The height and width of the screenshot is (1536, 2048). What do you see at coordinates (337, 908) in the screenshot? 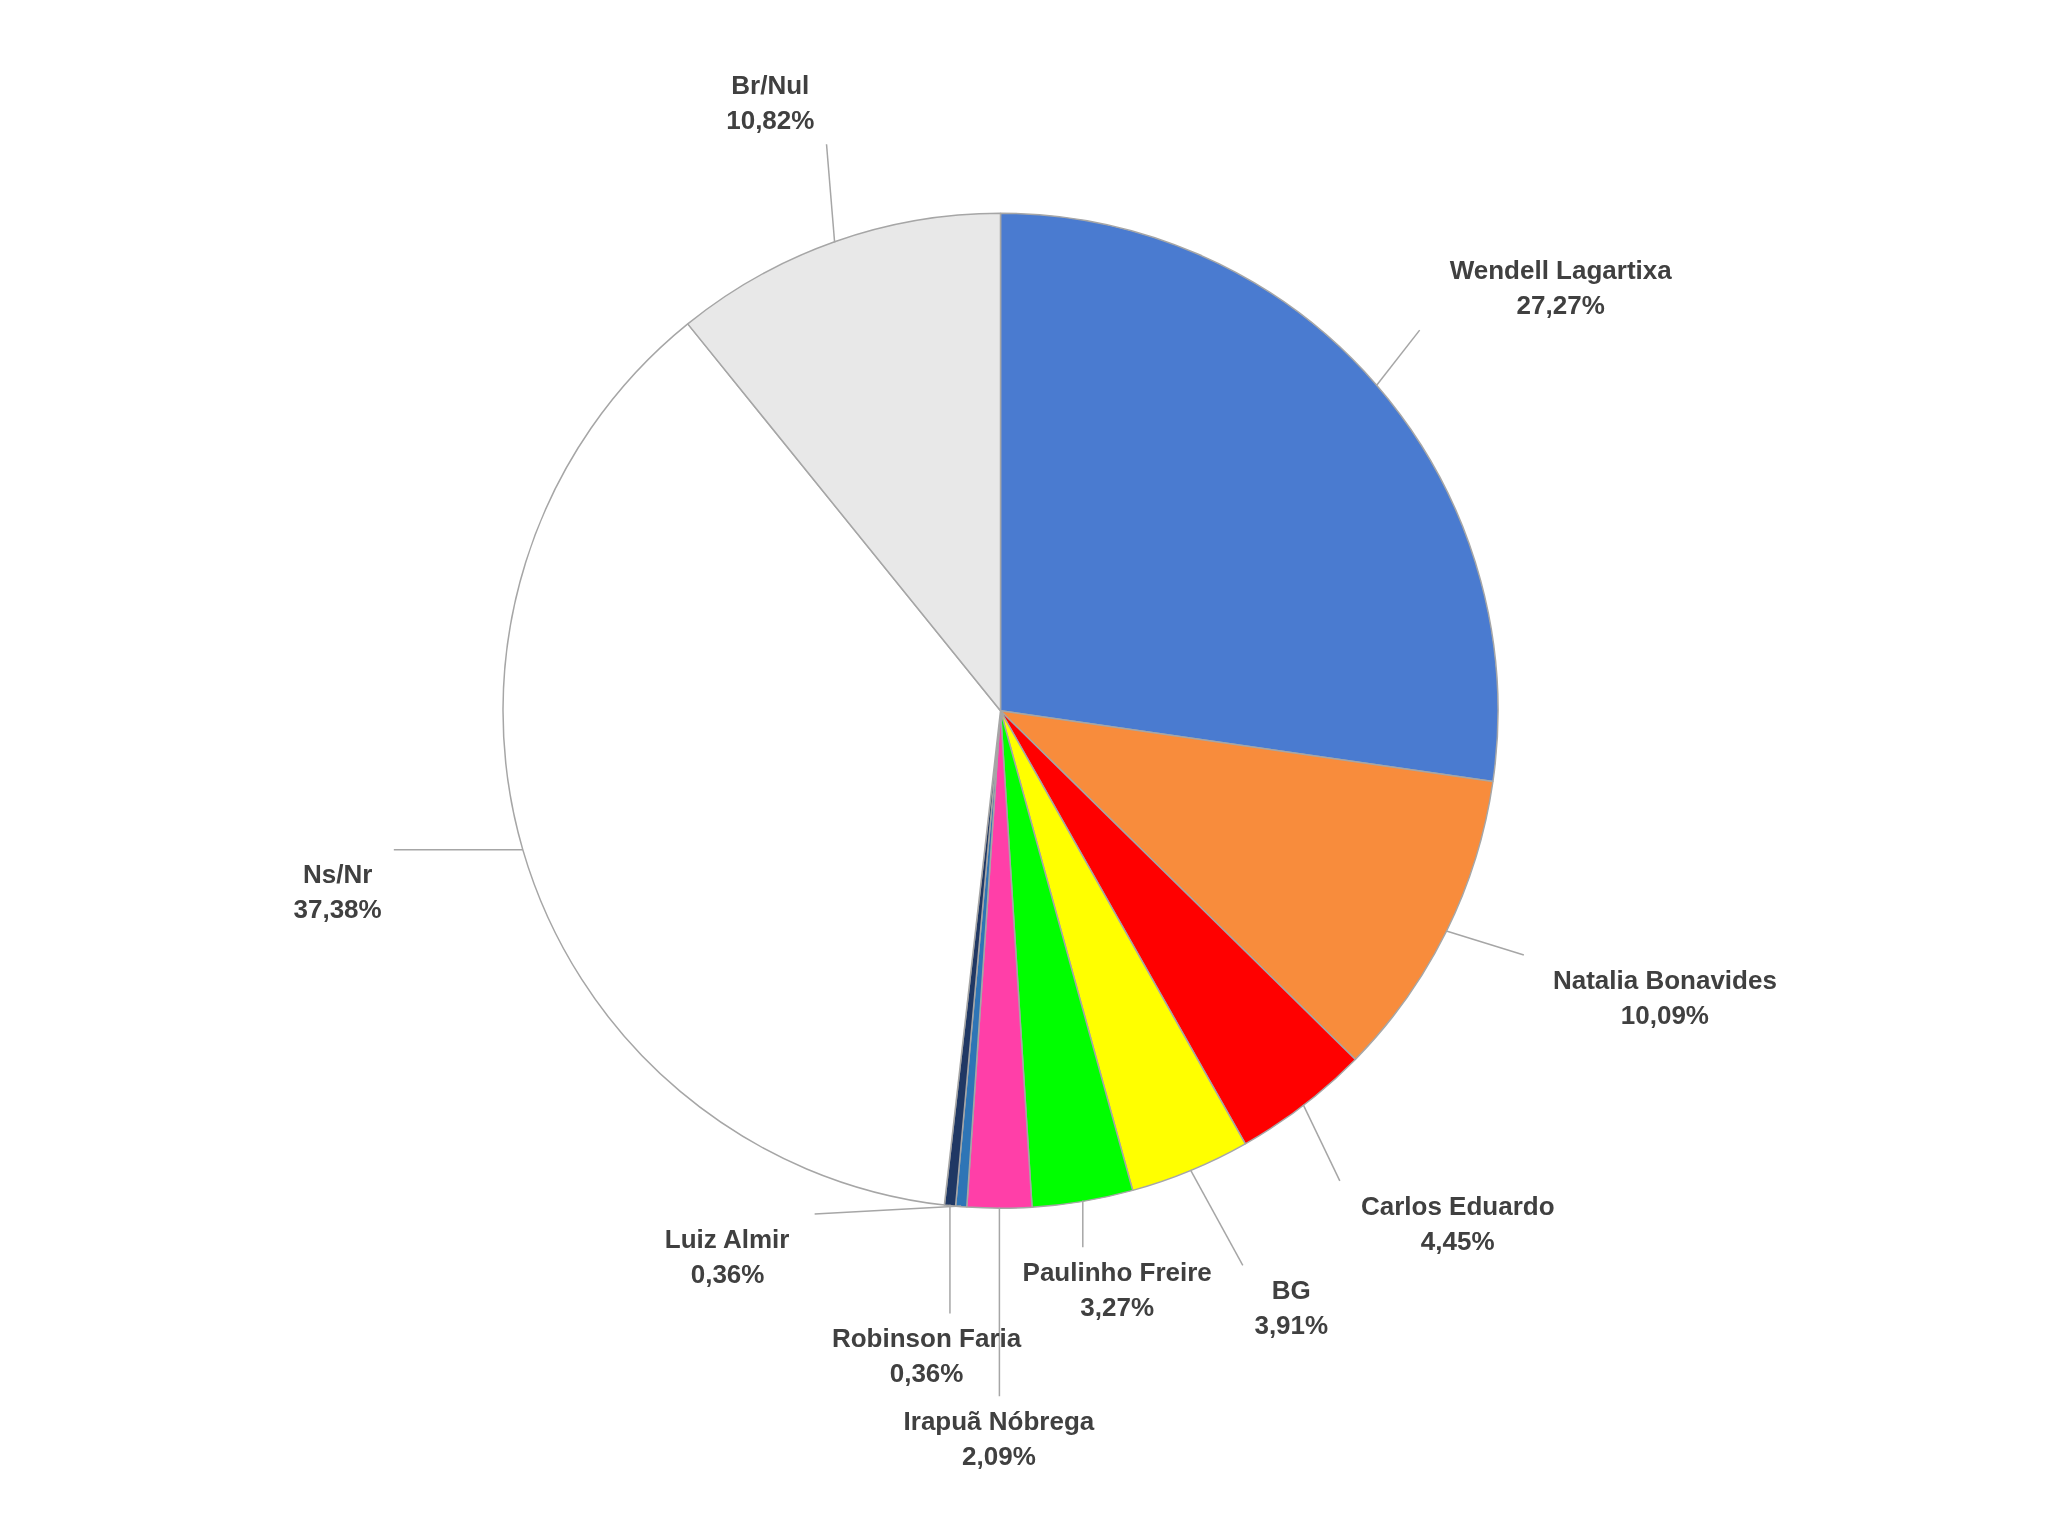
I see `data-label: 37,38%` at bounding box center [337, 908].